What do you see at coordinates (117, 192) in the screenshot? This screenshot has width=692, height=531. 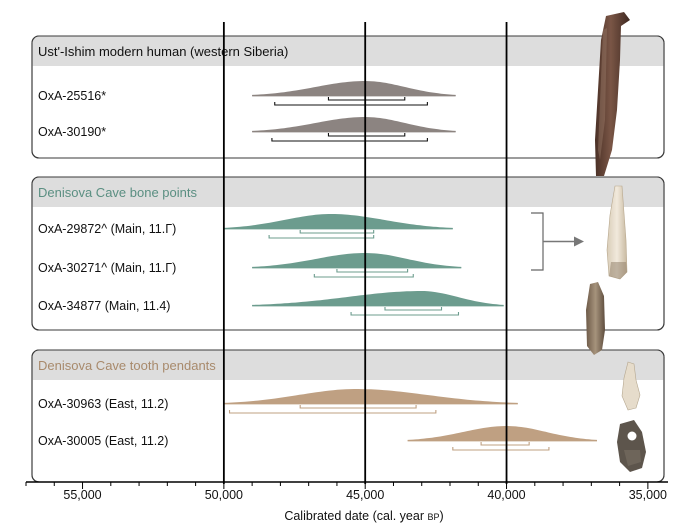 I see `panel-title: Denisova Cave bone points` at bounding box center [117, 192].